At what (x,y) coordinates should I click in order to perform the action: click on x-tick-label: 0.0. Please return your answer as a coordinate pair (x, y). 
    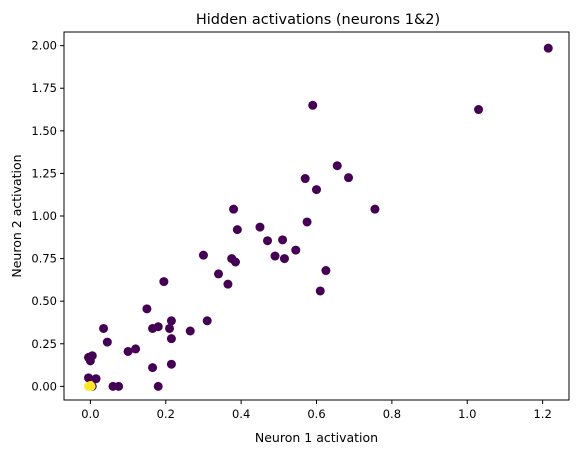
    Looking at the image, I should click on (90, 414).